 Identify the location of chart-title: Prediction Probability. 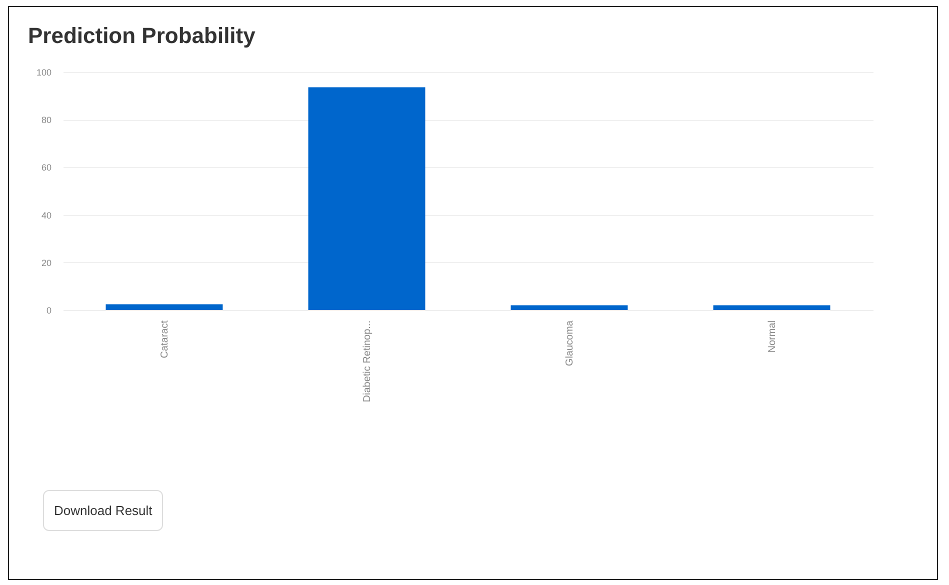
(142, 35).